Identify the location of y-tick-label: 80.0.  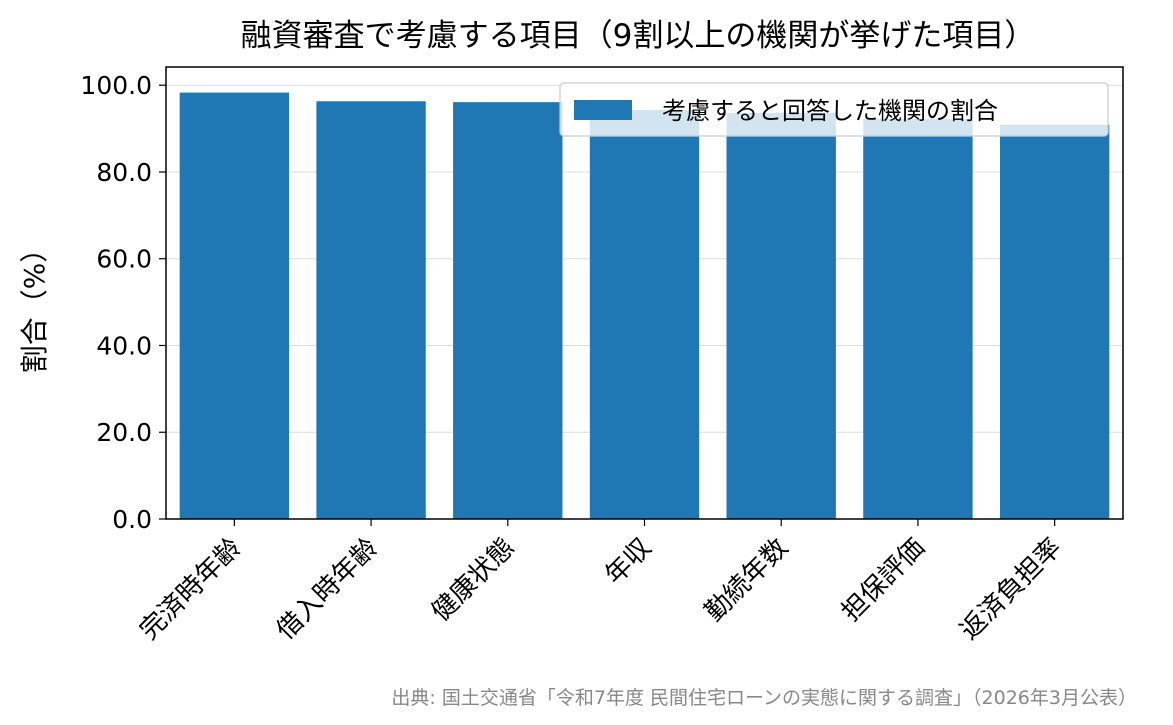
(124, 172).